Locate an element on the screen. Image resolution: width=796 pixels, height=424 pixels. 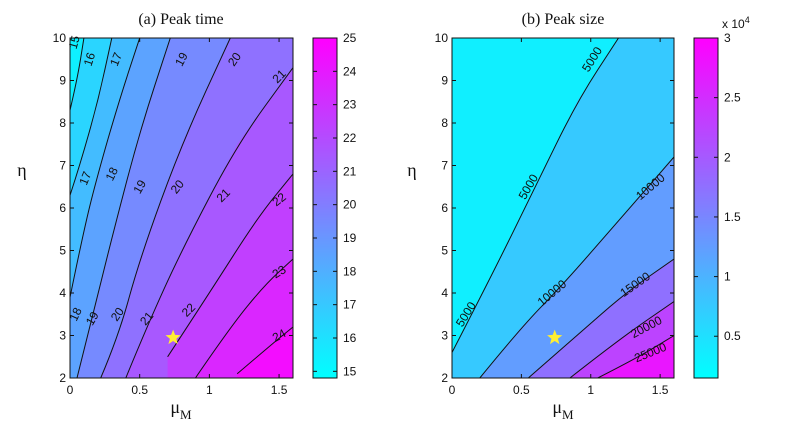
contour-label-group: 24 is located at coordinates (279, 335).